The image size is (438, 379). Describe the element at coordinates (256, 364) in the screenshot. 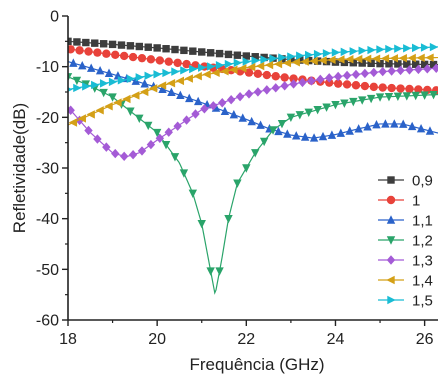

I see `x-axis-title: Frequência (GHz)` at that location.